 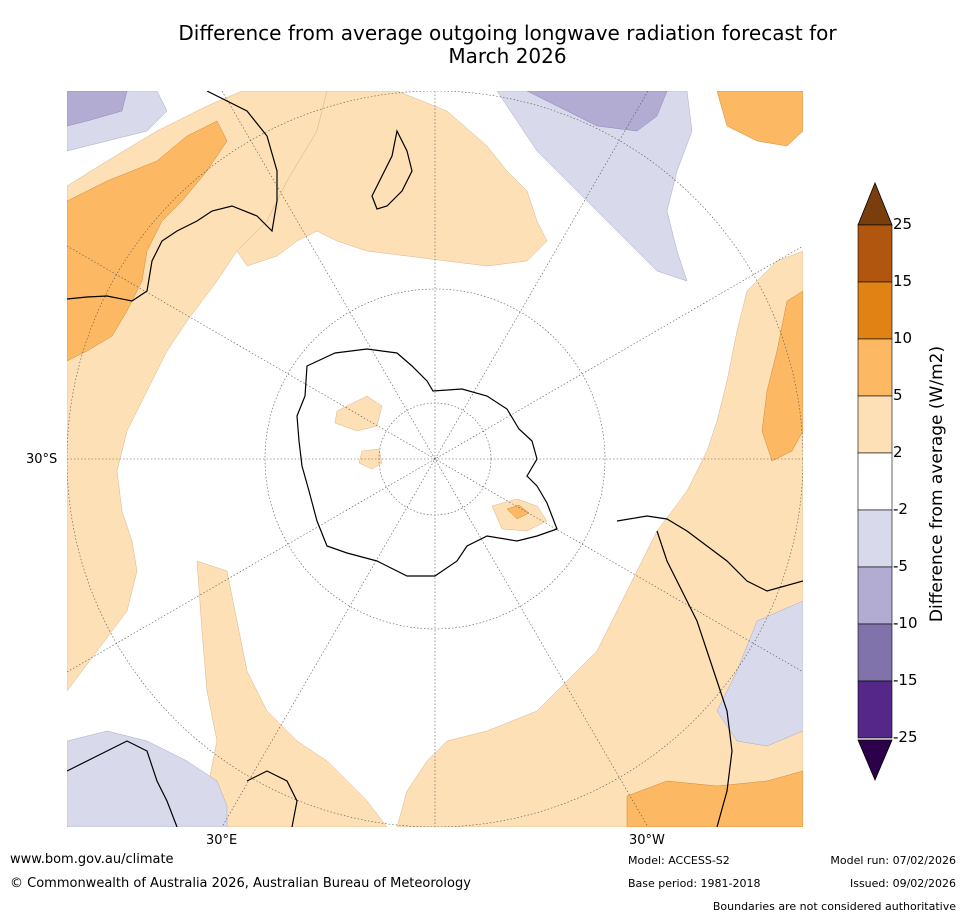 What do you see at coordinates (507, 56) in the screenshot?
I see `chart-title-line2: March 2026` at bounding box center [507, 56].